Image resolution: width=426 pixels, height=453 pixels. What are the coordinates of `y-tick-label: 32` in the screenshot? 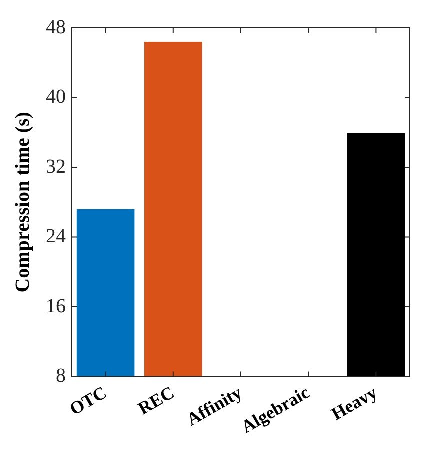 It's located at (56, 167).